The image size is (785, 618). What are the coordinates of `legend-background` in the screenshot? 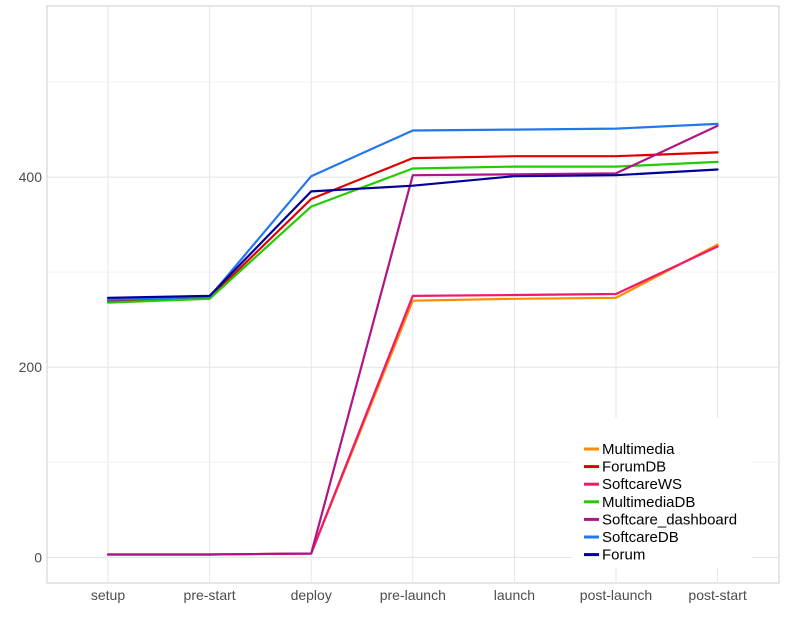 It's located at (662, 493).